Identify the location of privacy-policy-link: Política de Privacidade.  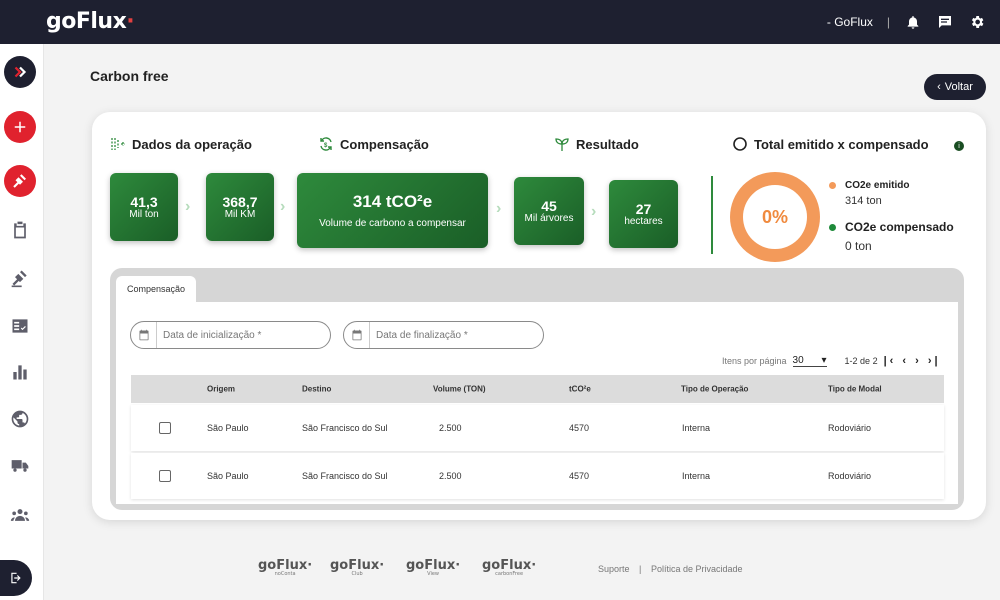
(697, 569).